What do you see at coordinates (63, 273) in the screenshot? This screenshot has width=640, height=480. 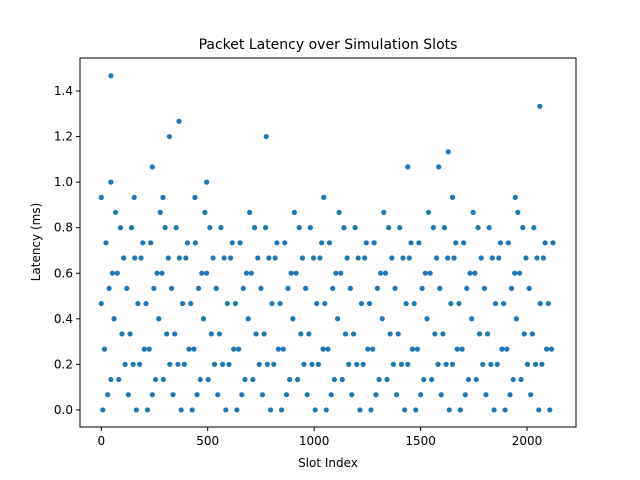 I see `y-tick-label: 0.6` at bounding box center [63, 273].